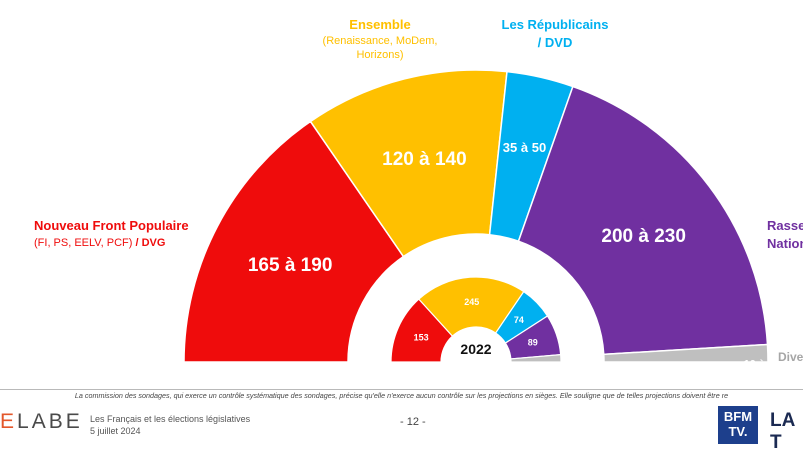  What do you see at coordinates (413, 422) in the screenshot?
I see `page-number: - 12 -` at bounding box center [413, 422].